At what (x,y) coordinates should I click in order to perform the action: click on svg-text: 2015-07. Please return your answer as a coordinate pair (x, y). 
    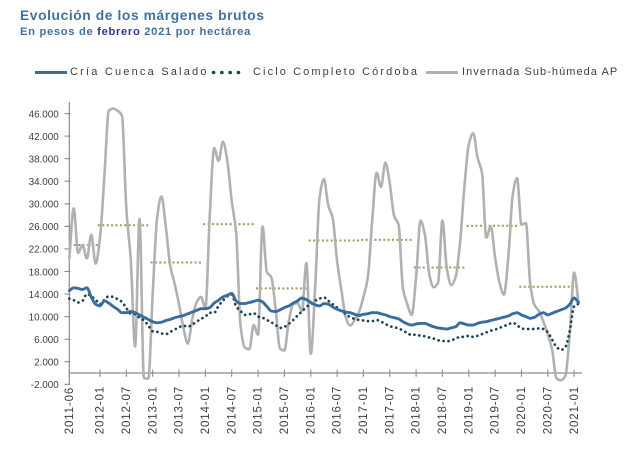
    Looking at the image, I should click on (285, 410).